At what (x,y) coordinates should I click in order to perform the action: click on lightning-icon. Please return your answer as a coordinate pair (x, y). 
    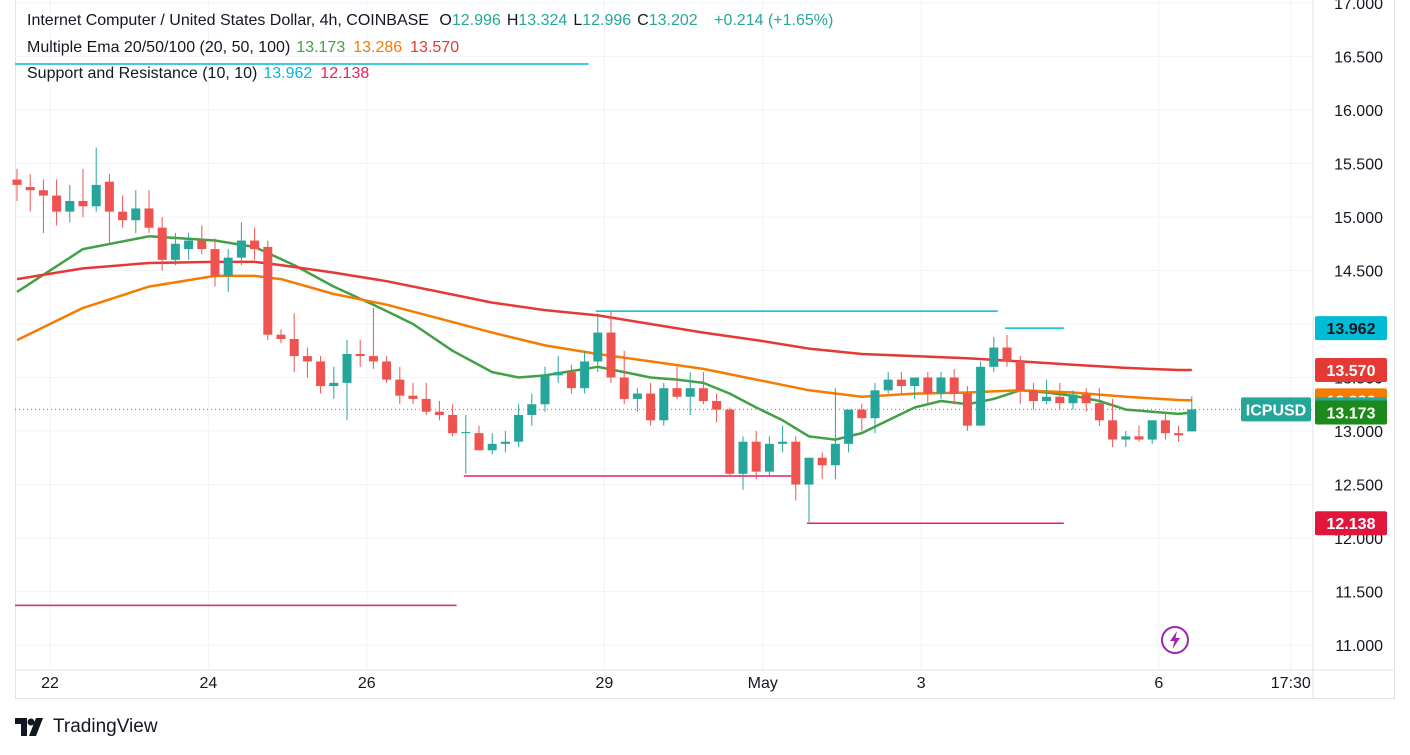
    Looking at the image, I should click on (1175, 640).